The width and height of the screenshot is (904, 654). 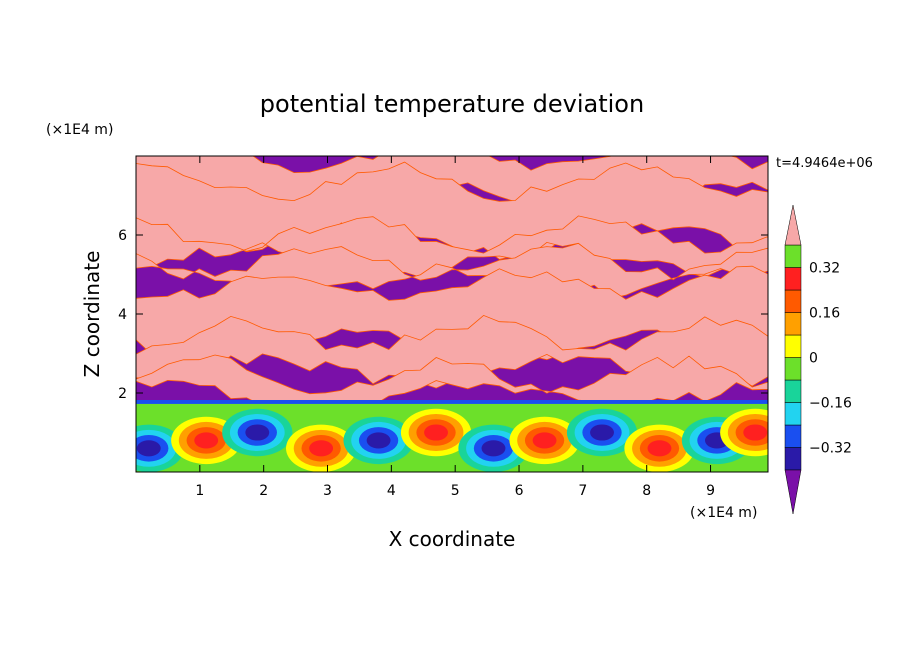 I want to click on time-label: t=4.9464e+06, so click(x=824, y=163).